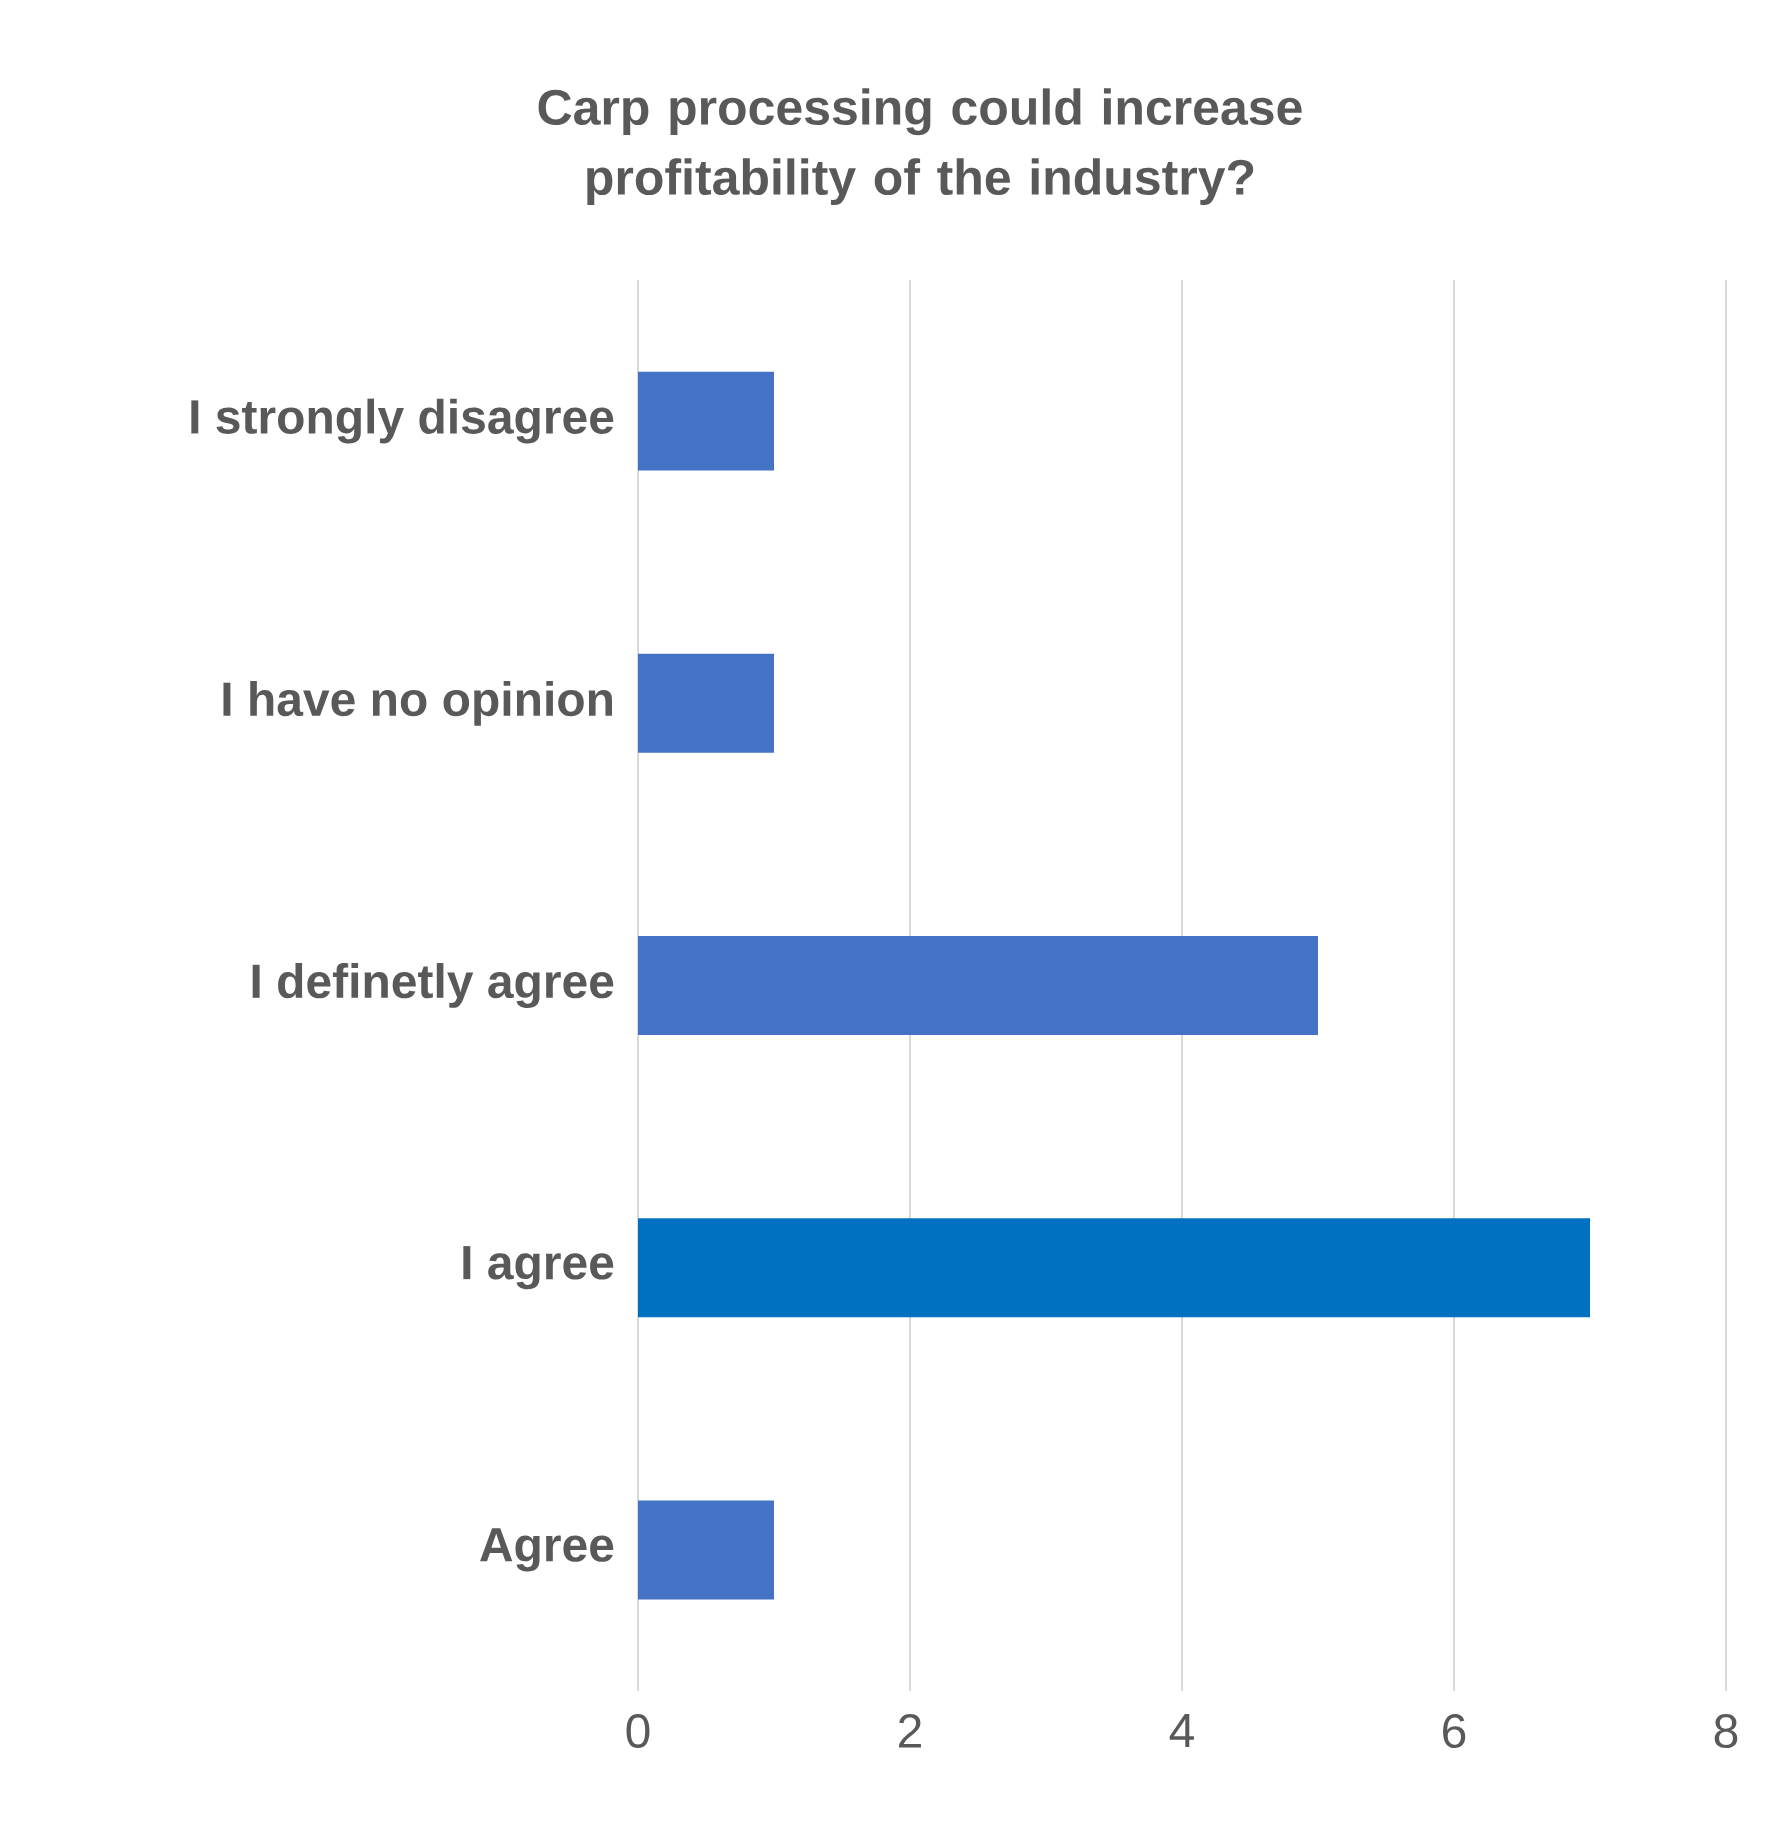  What do you see at coordinates (417, 703) in the screenshot?
I see `y-tick-label: I have no opinion` at bounding box center [417, 703].